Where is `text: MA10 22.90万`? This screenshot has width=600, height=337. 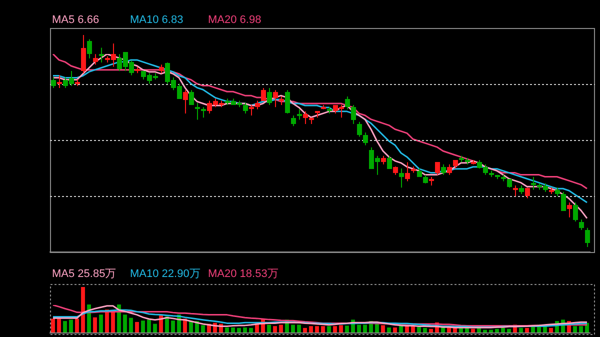
text: MA10 22.90万 is located at coordinates (166, 274).